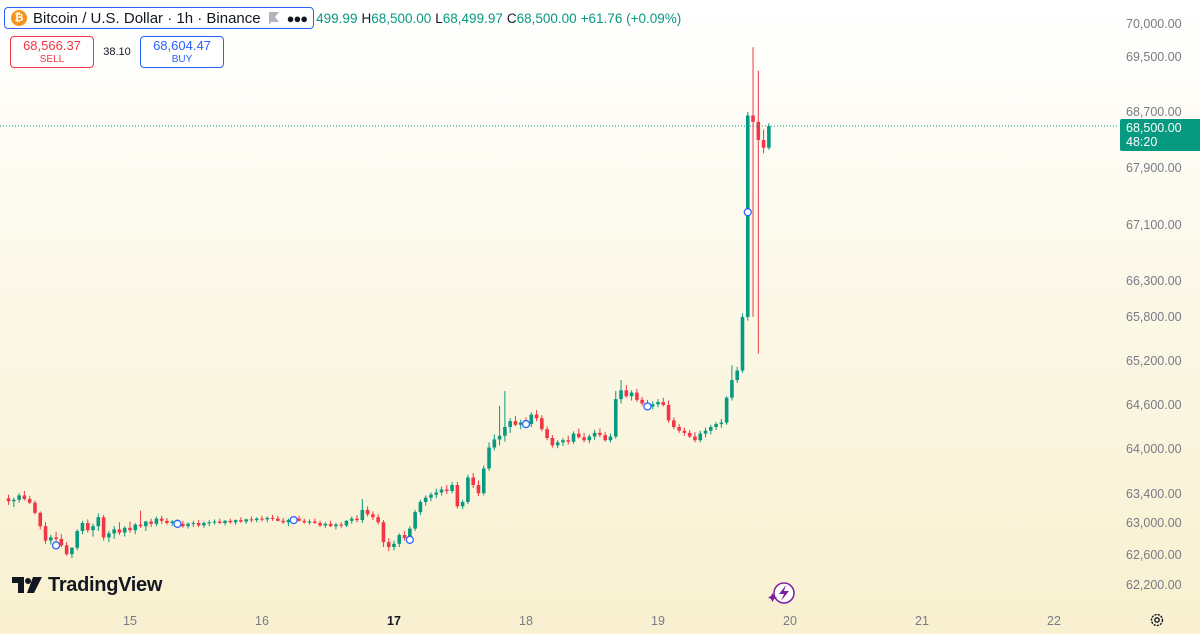 This screenshot has height=634, width=1200. I want to click on buy-button: 68,604.47 BUY, so click(182, 52).